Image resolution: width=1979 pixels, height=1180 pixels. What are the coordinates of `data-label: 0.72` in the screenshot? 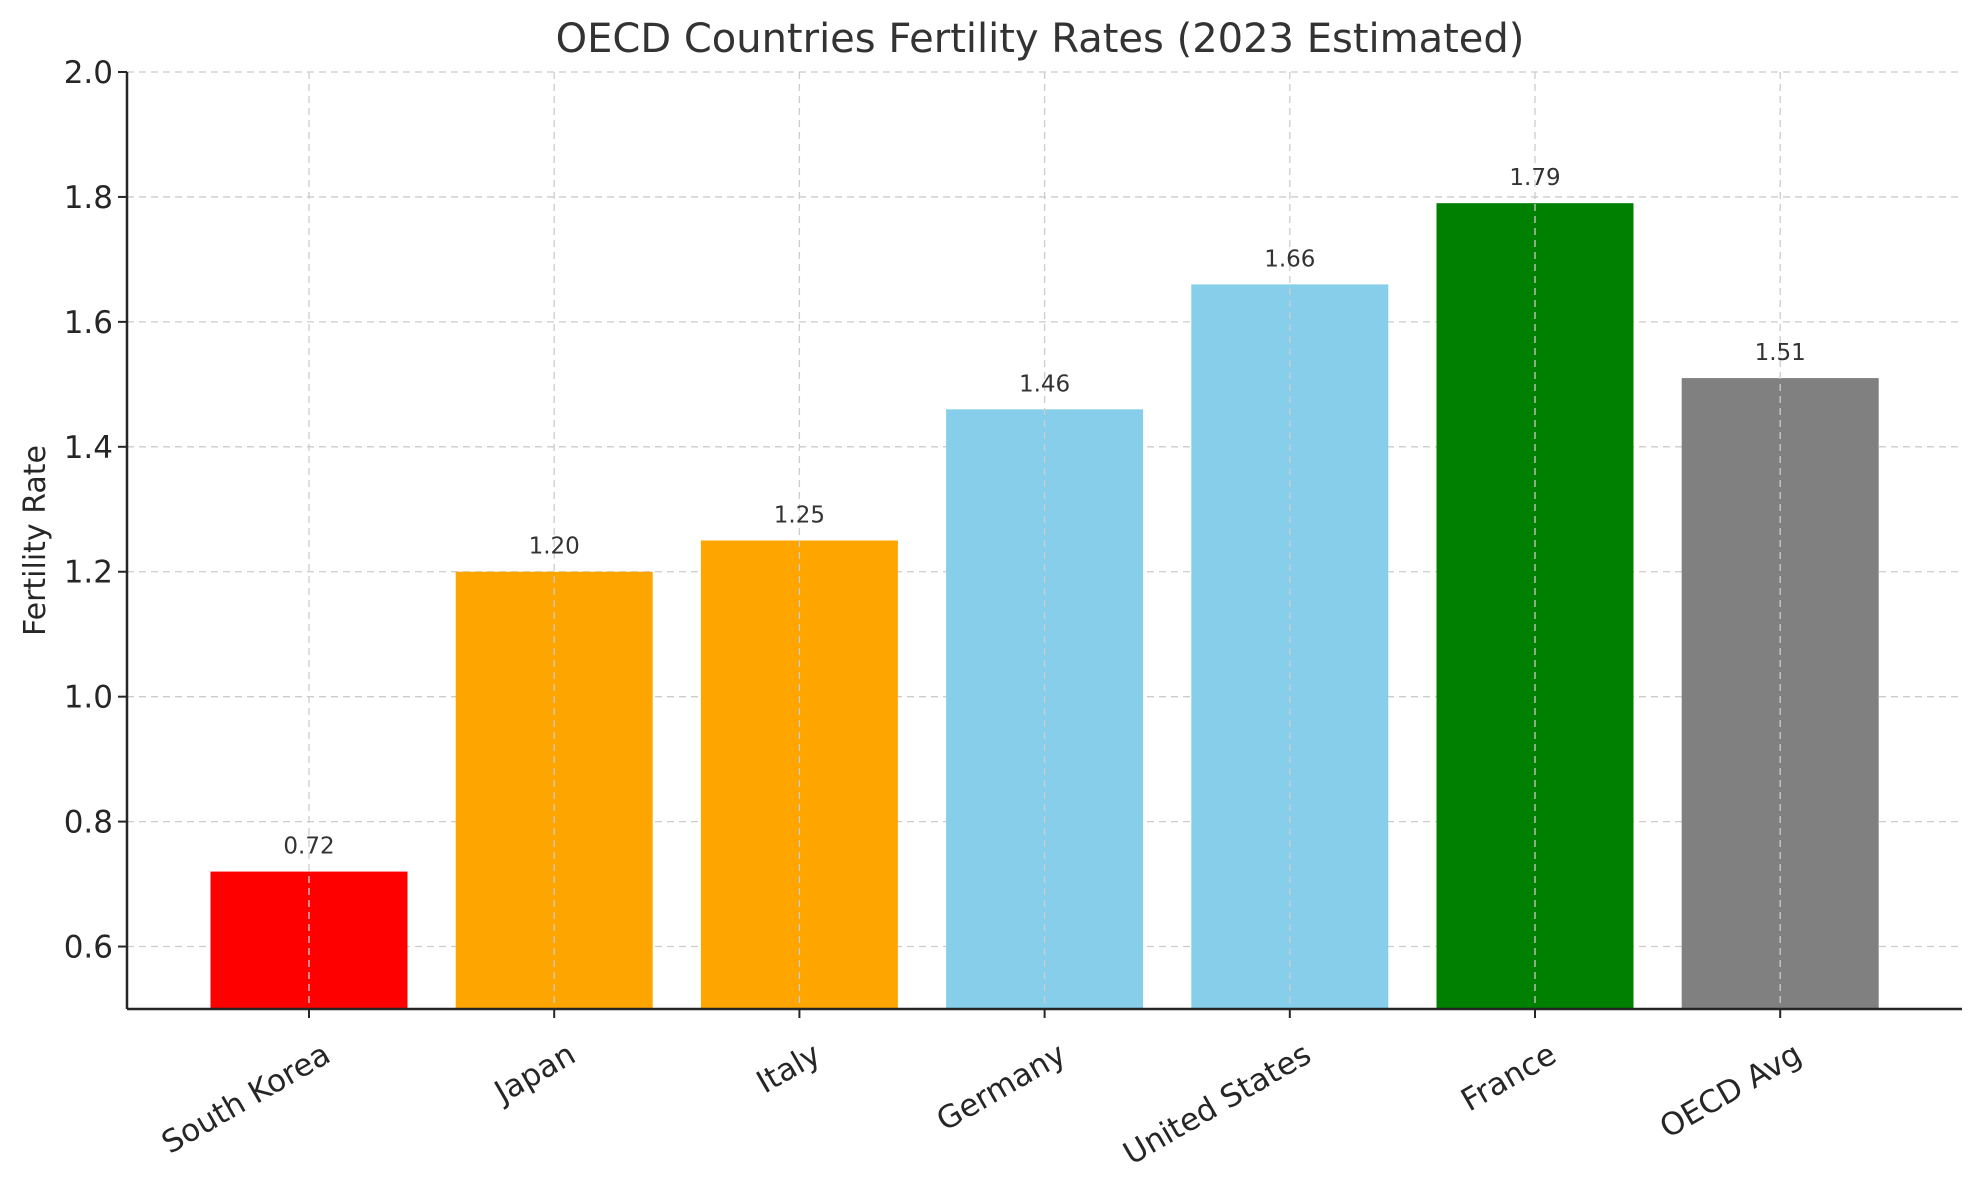 It's located at (308, 847).